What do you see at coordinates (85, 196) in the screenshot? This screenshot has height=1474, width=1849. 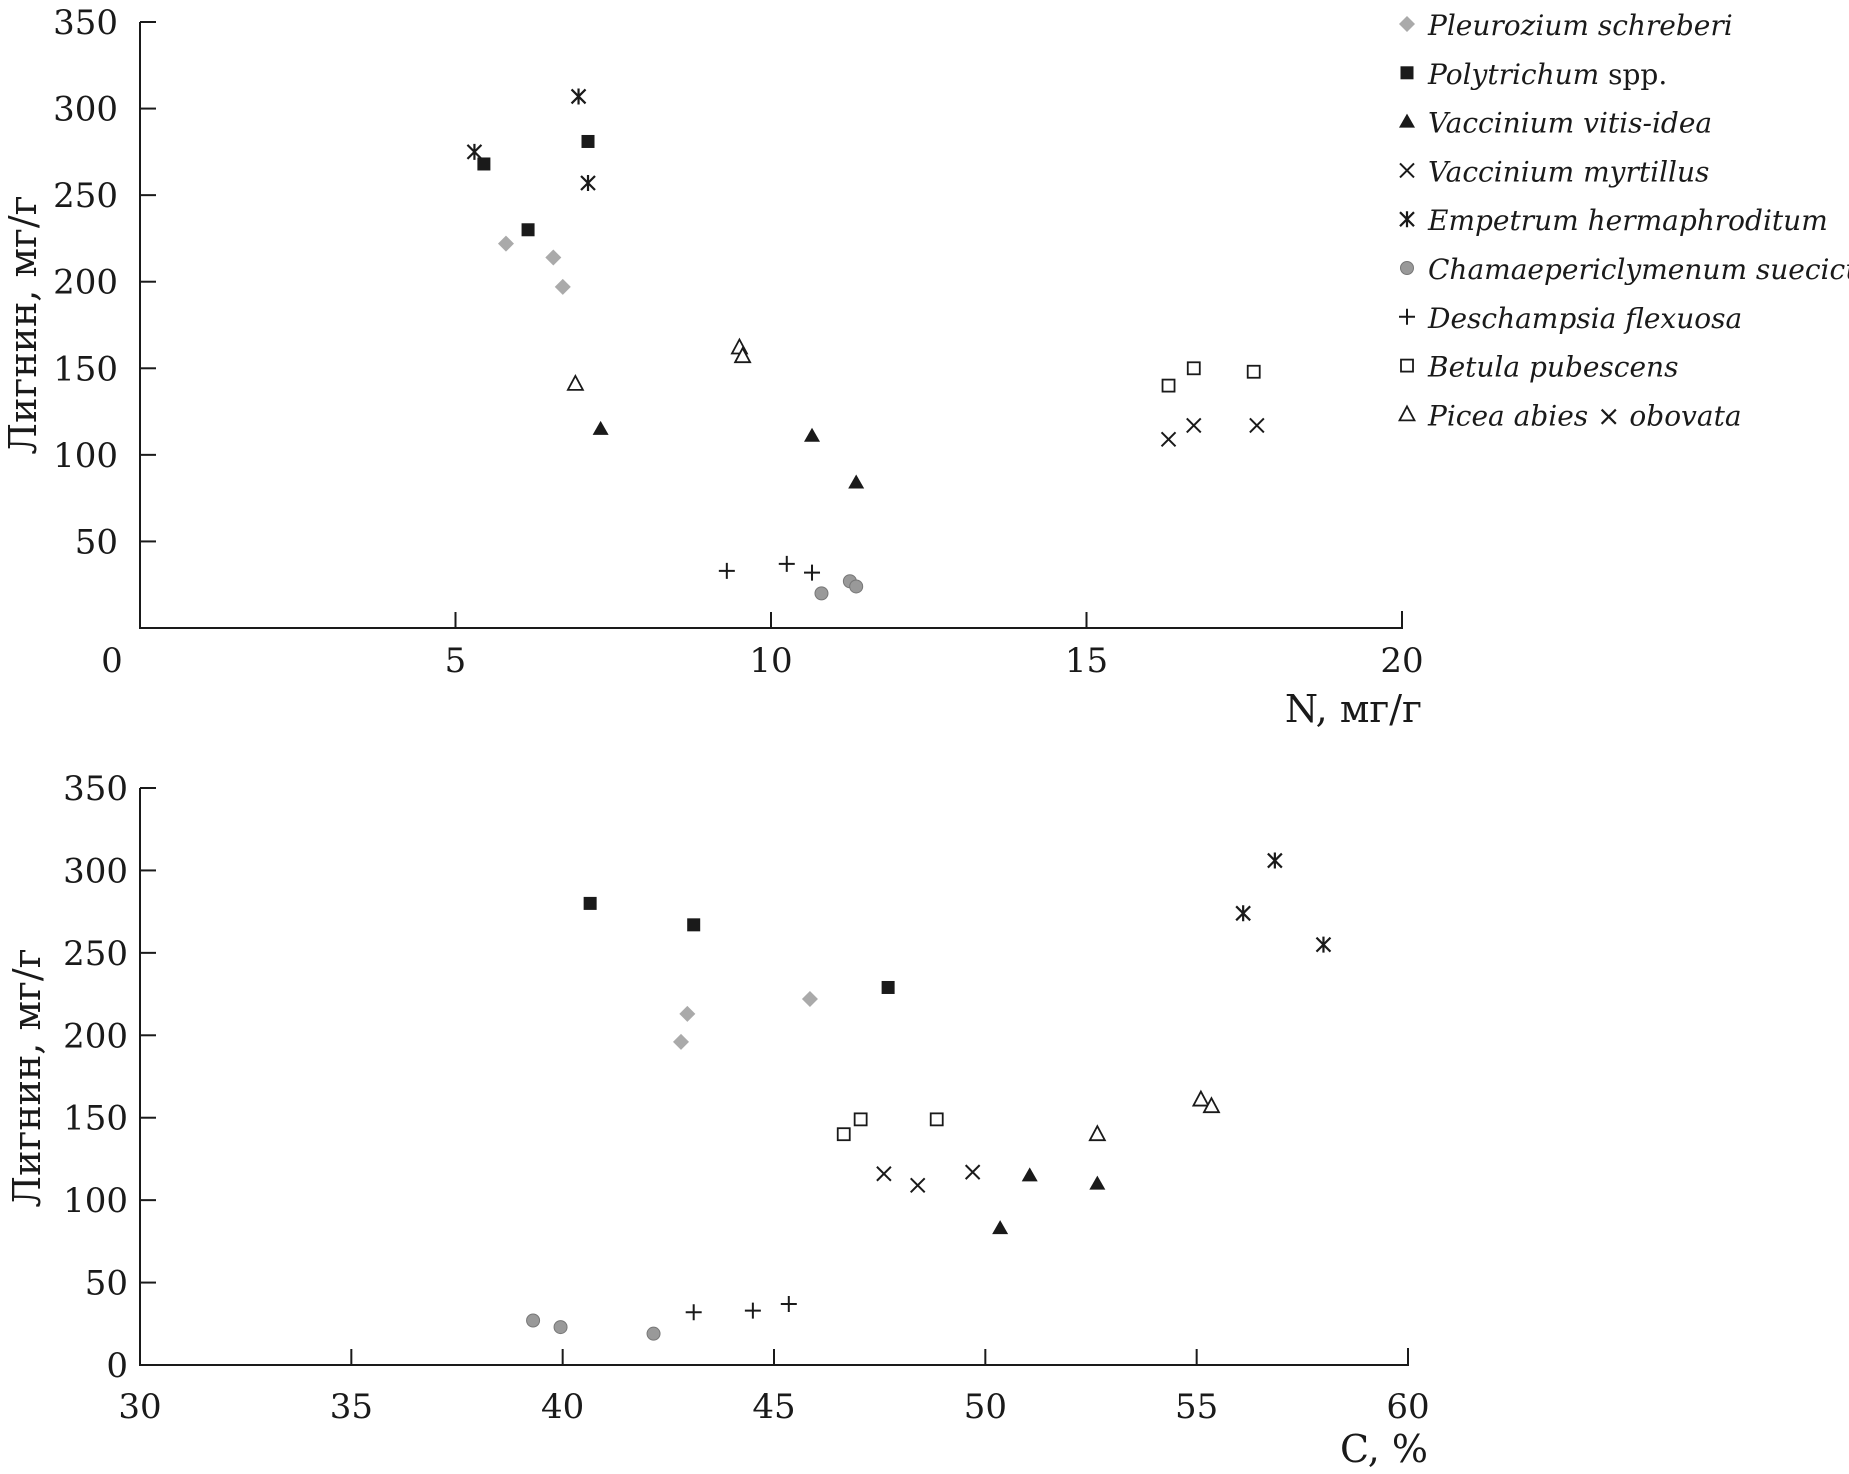 I see `y-tick-label-n-250: 250` at bounding box center [85, 196].